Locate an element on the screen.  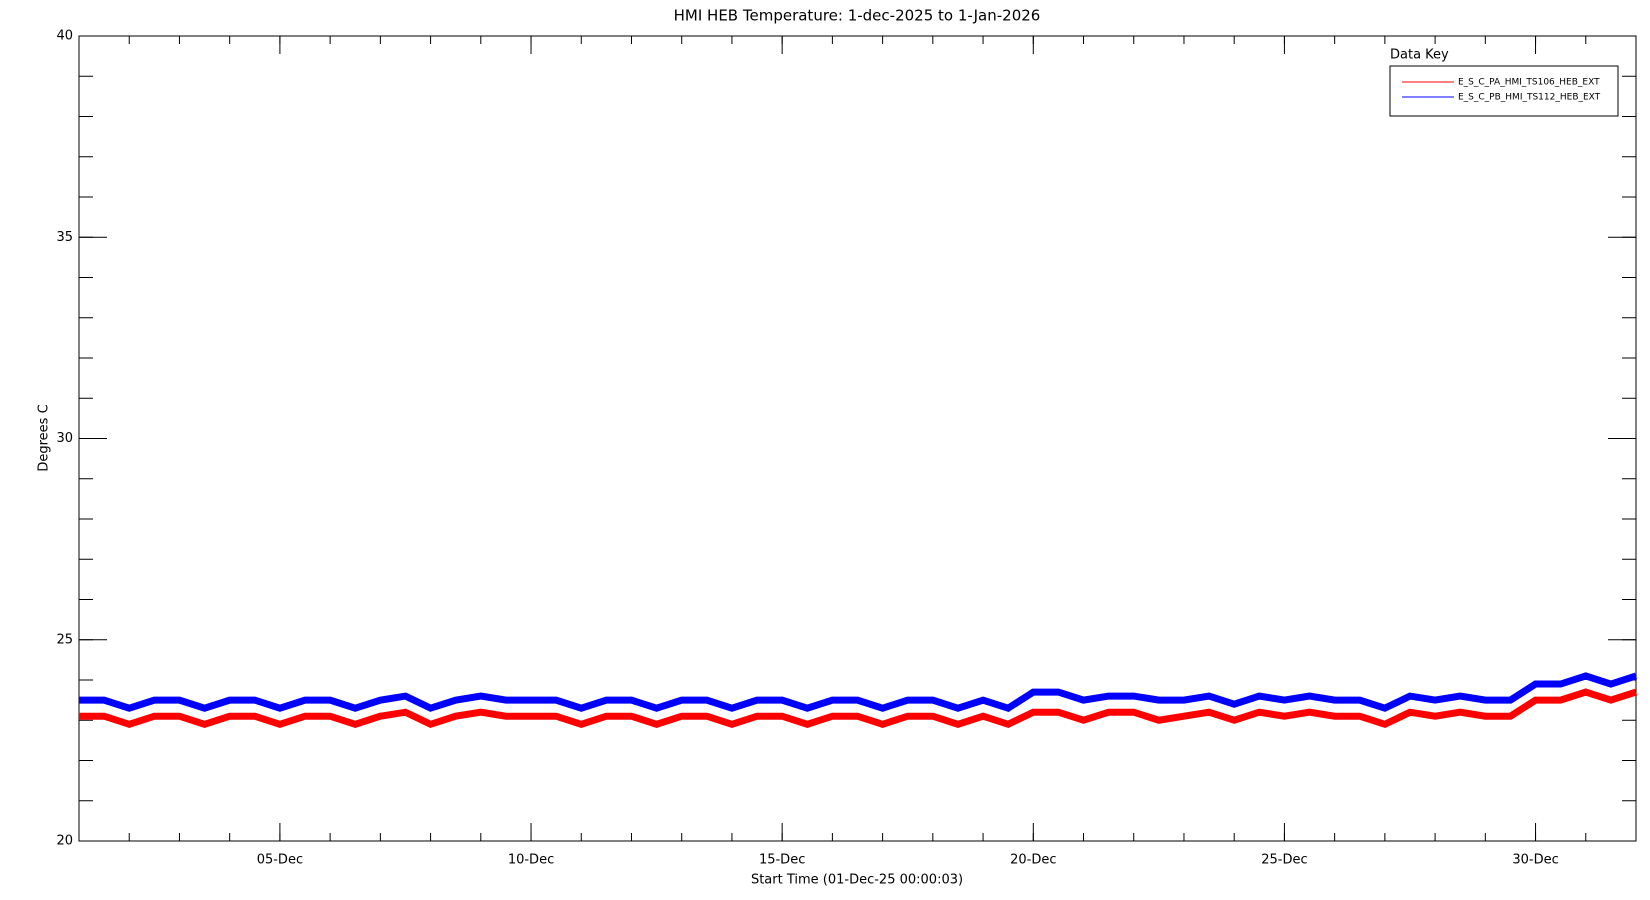
y-axis-label: Degrees C is located at coordinates (44, 437).